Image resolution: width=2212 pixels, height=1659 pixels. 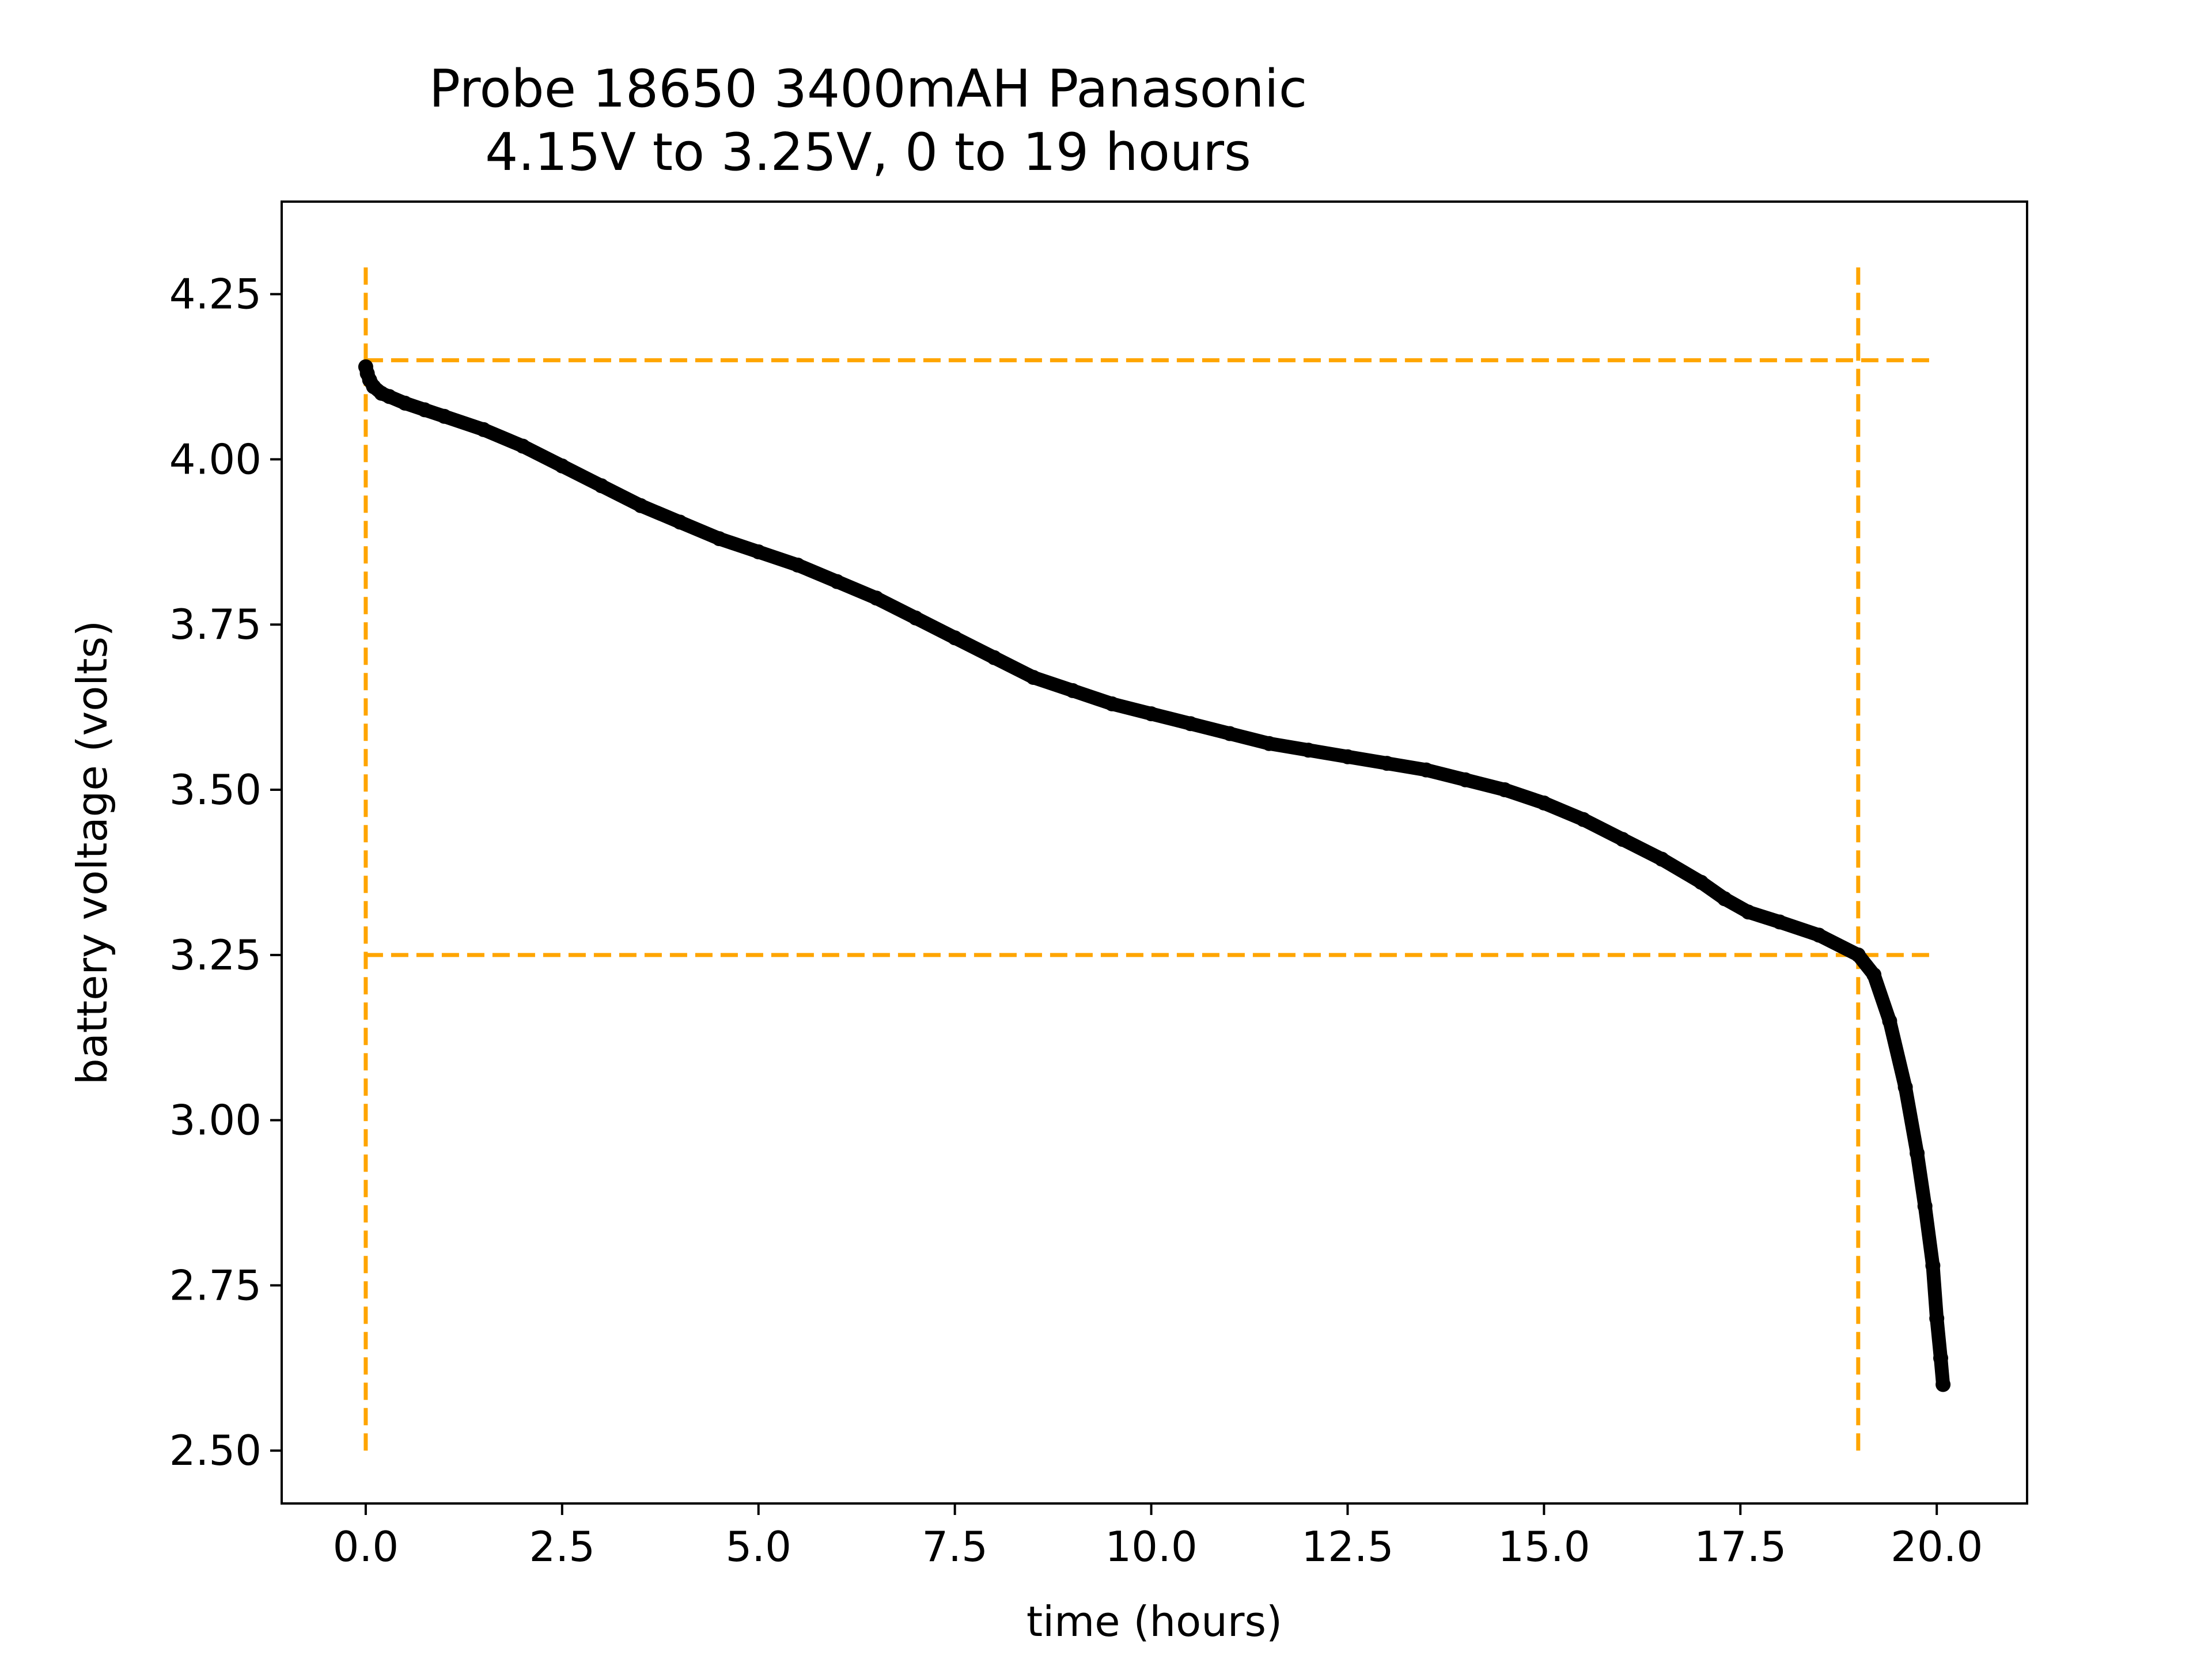 What do you see at coordinates (215, 294) in the screenshot?
I see `y-tick-label: 4.25` at bounding box center [215, 294].